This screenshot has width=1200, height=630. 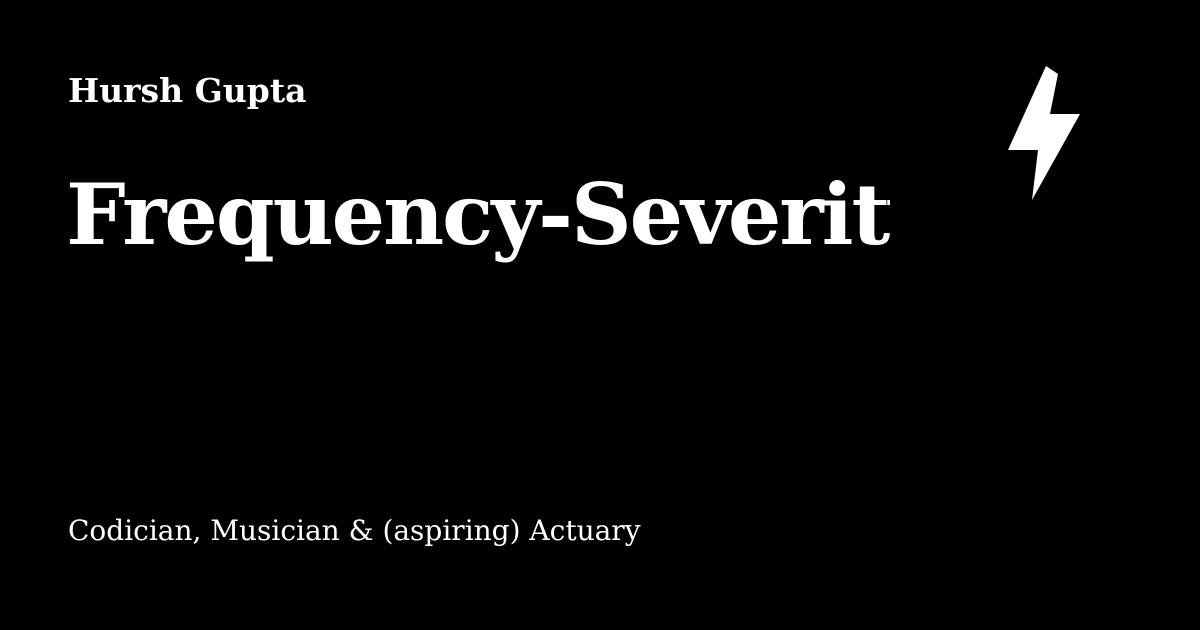 What do you see at coordinates (187, 90) in the screenshot?
I see `author-name: Hursh Gupta` at bounding box center [187, 90].